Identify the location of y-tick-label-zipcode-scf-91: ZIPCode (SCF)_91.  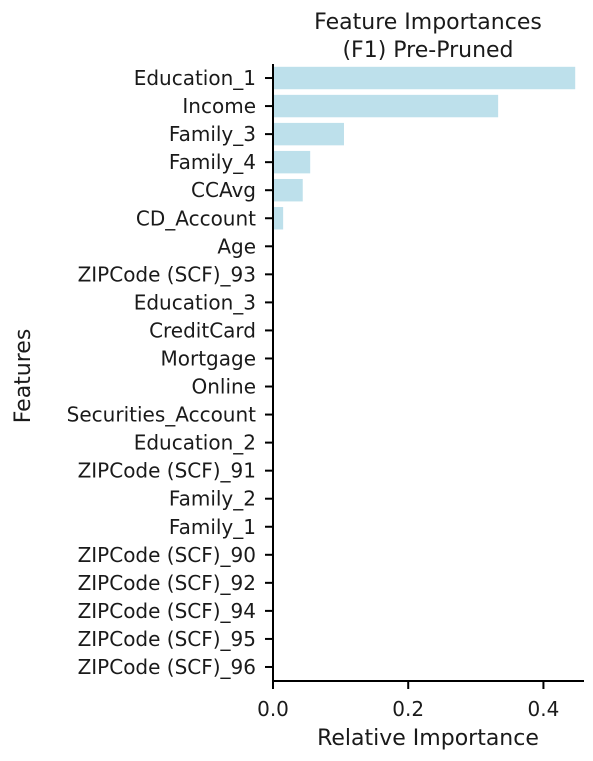
(167, 471).